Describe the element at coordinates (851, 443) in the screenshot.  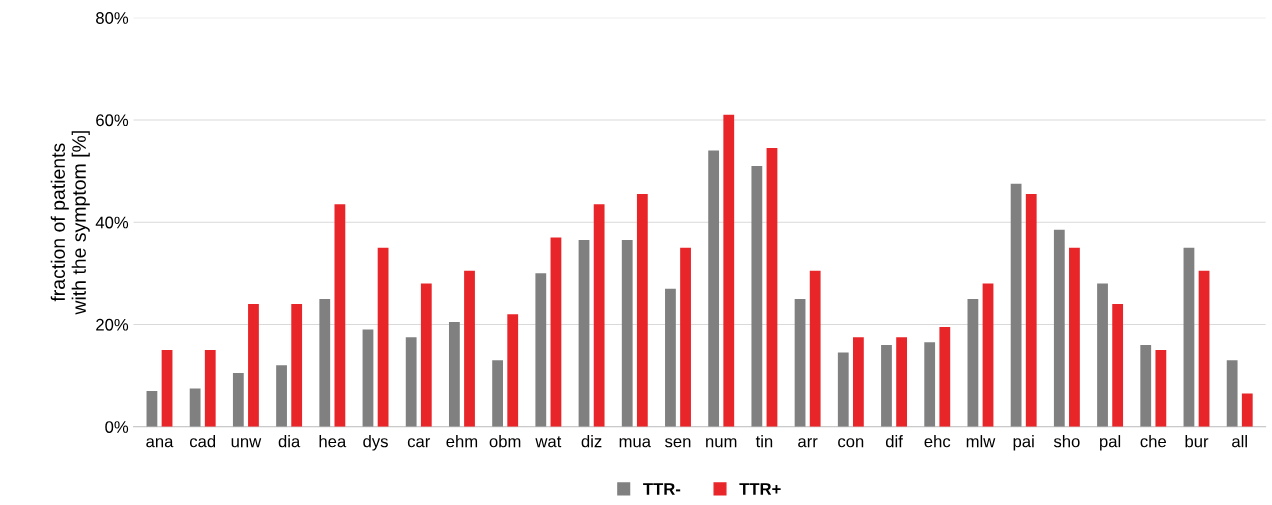
I see `x-tick-label: con` at that location.